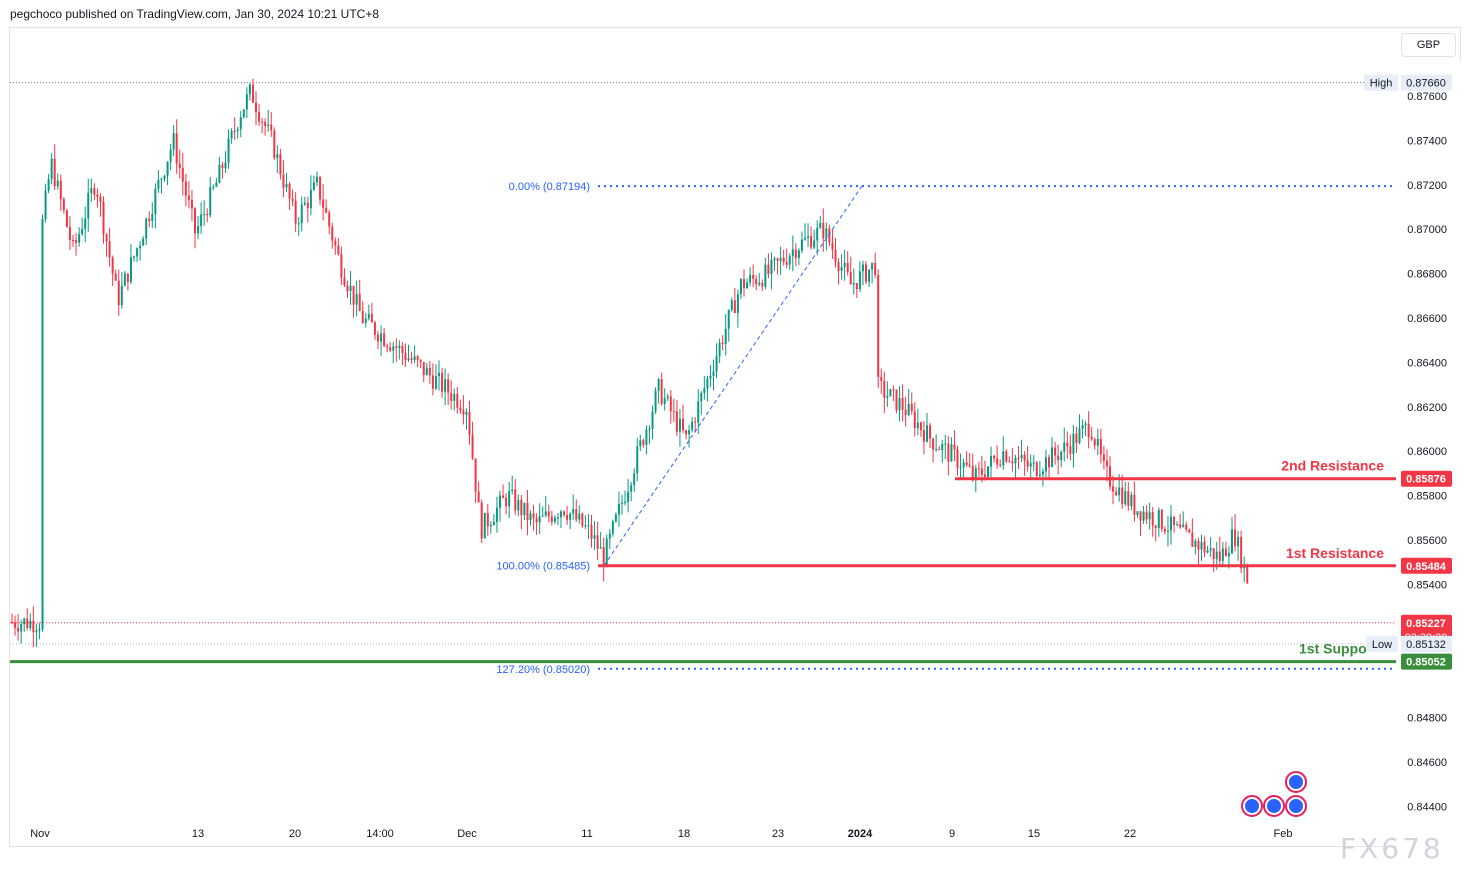 This screenshot has width=1471, height=883. What do you see at coordinates (1427, 585) in the screenshot?
I see `price-tick: 0.85400` at bounding box center [1427, 585].